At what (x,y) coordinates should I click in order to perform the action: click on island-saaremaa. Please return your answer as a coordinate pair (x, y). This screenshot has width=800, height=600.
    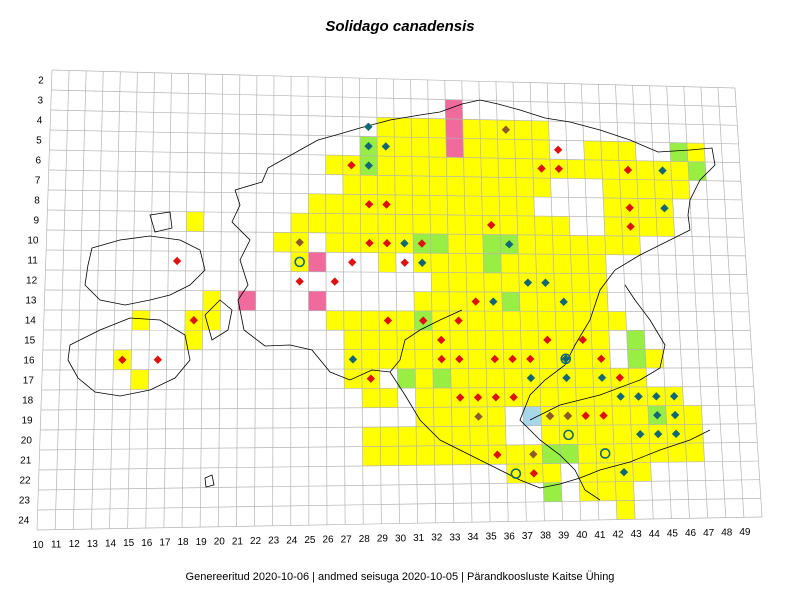
    Looking at the image, I should click on (145, 270).